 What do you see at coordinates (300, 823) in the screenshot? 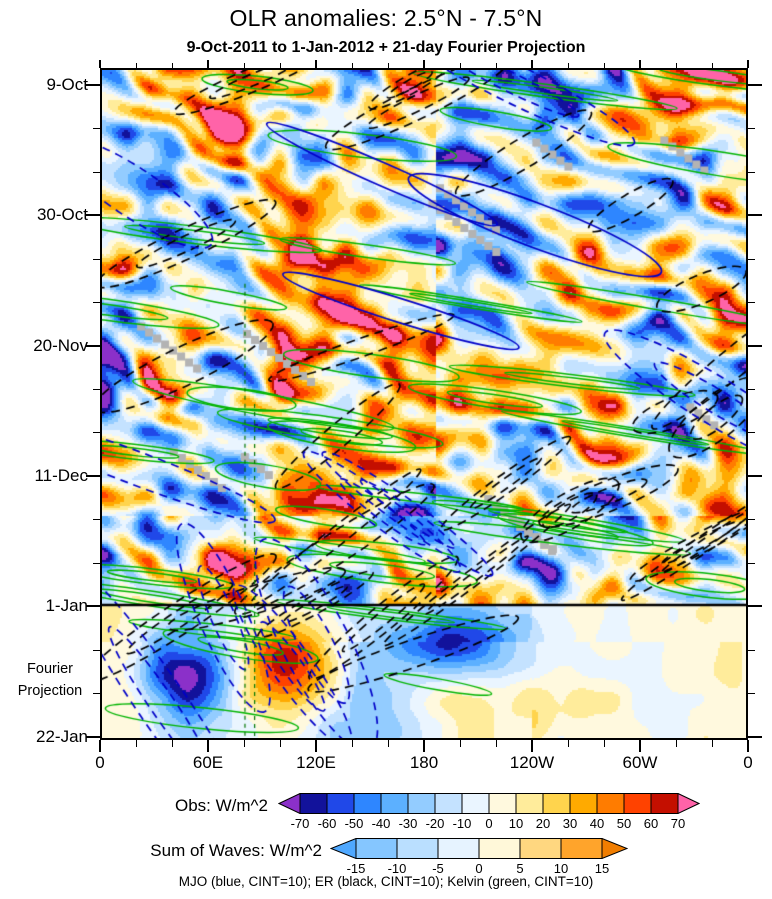
I see `colorbar-tick-label: -70` at bounding box center [300, 823].